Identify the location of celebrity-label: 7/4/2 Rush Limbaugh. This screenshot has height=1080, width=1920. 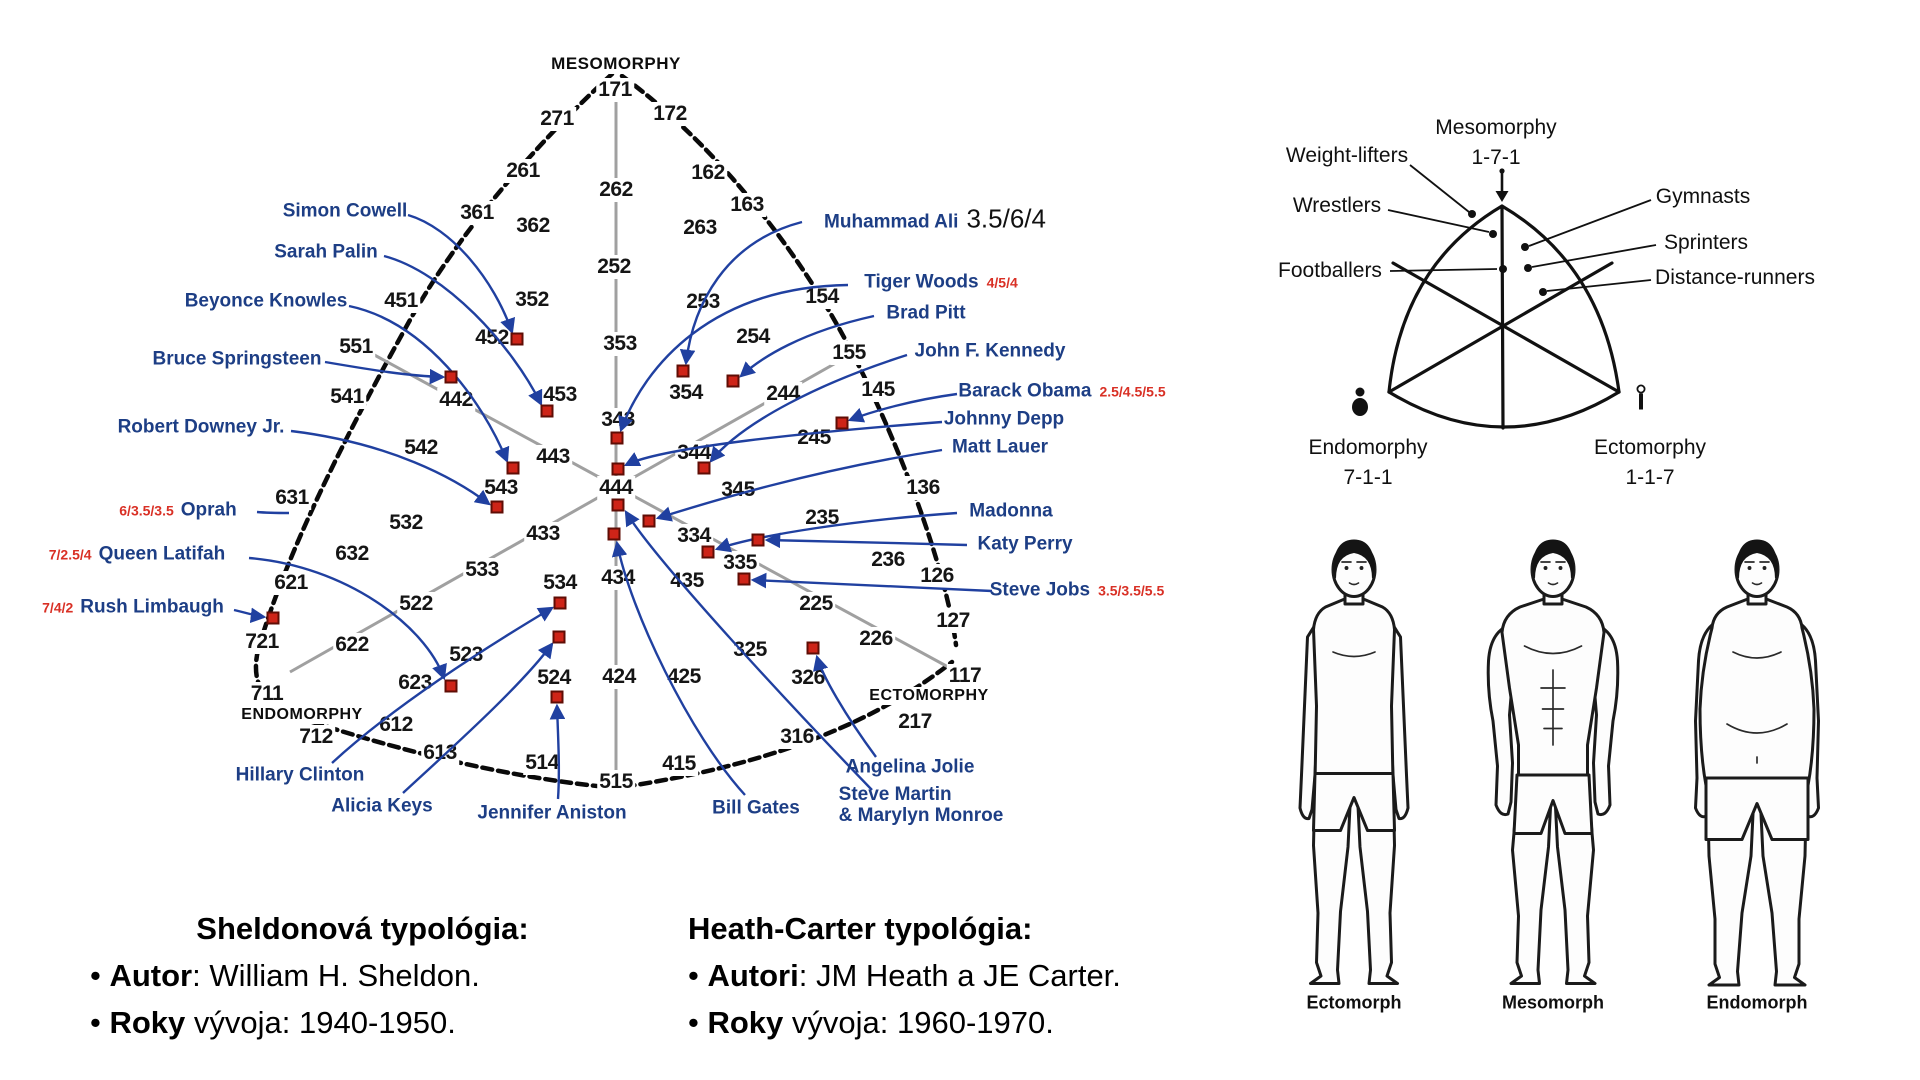
(133, 607).